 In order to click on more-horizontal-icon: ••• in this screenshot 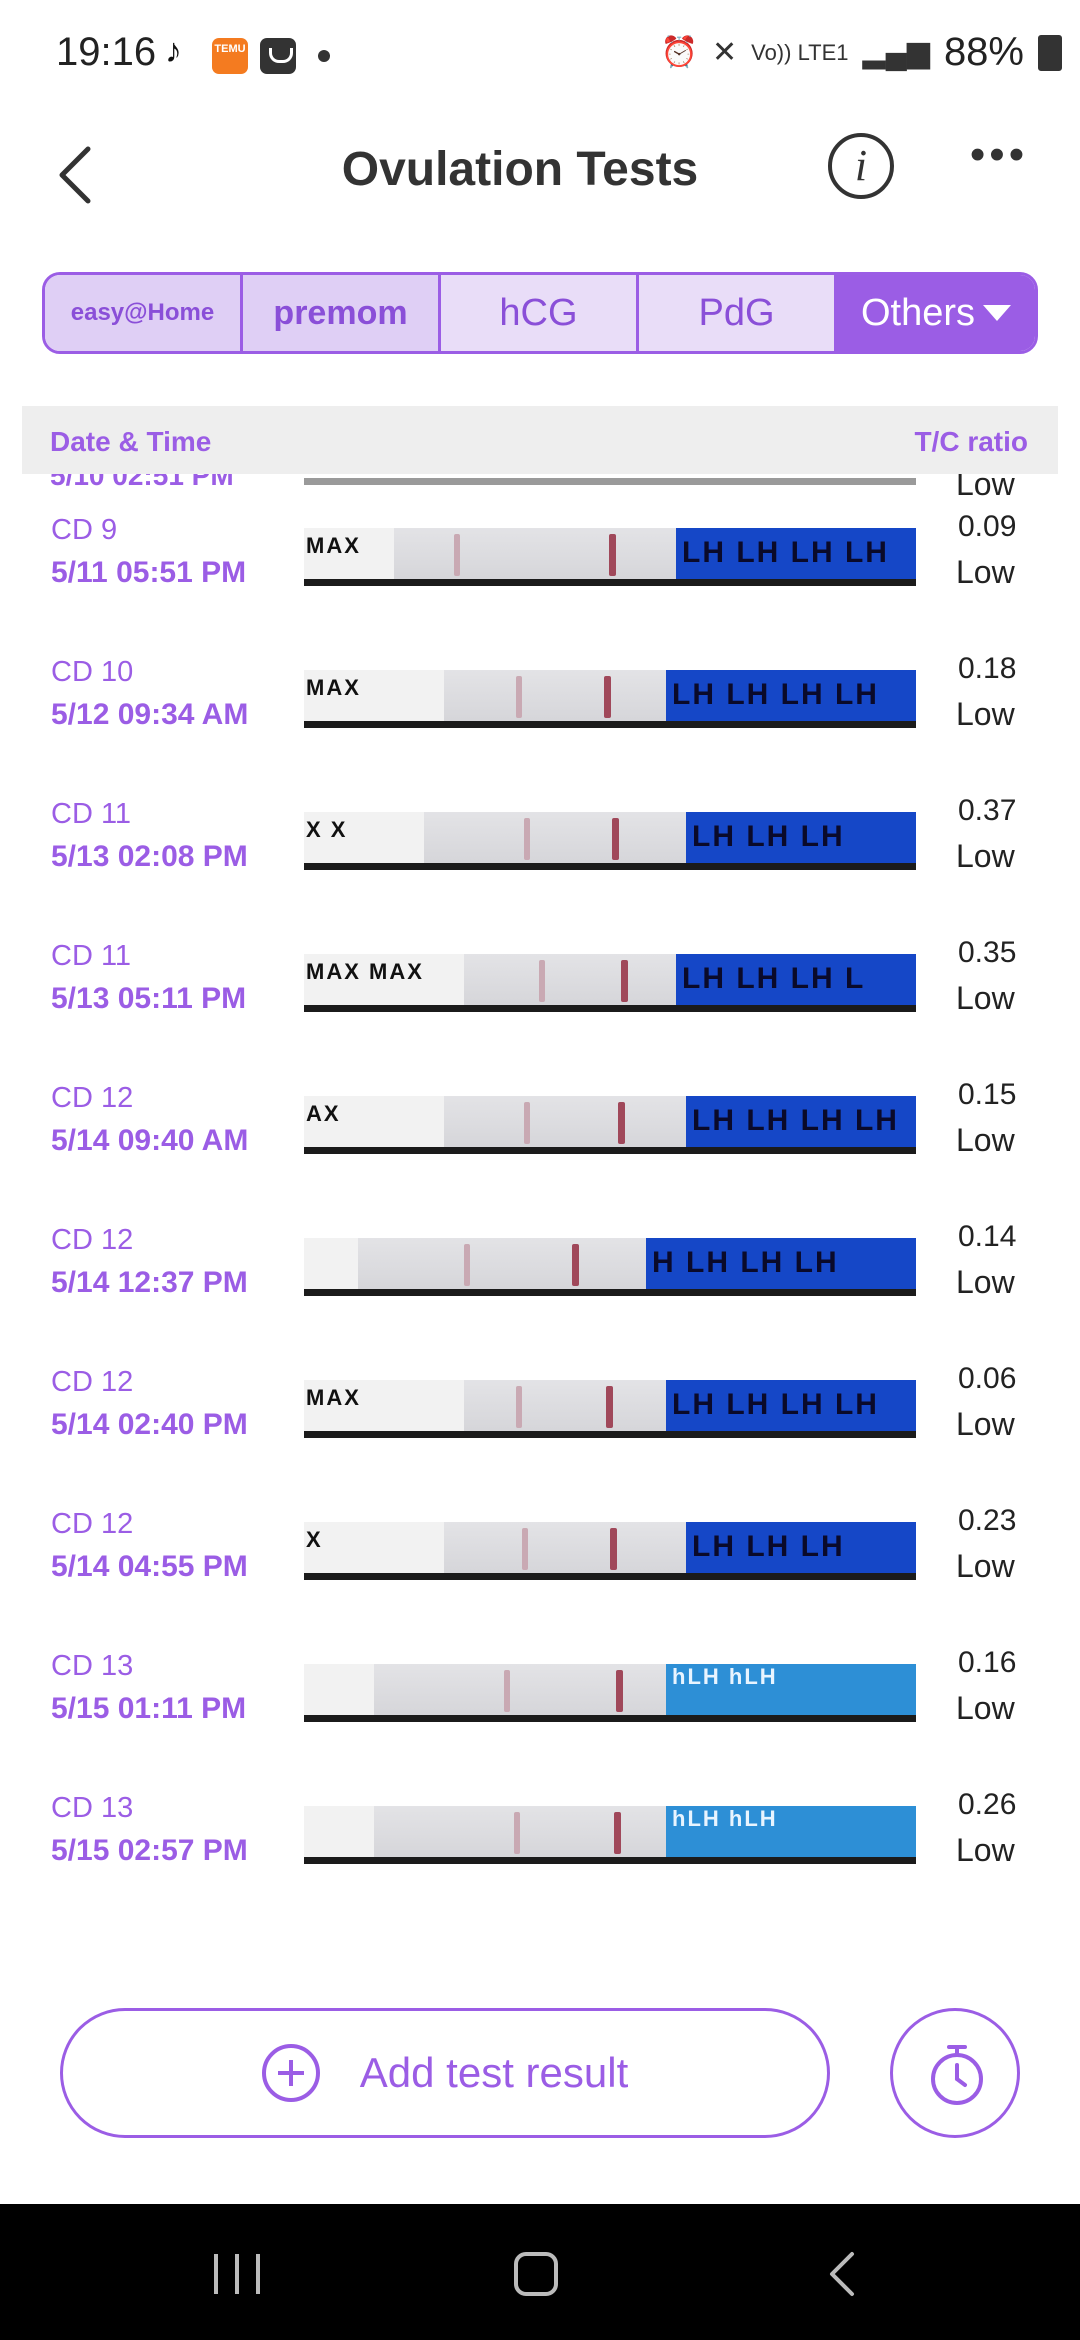, I will do `click(999, 154)`.